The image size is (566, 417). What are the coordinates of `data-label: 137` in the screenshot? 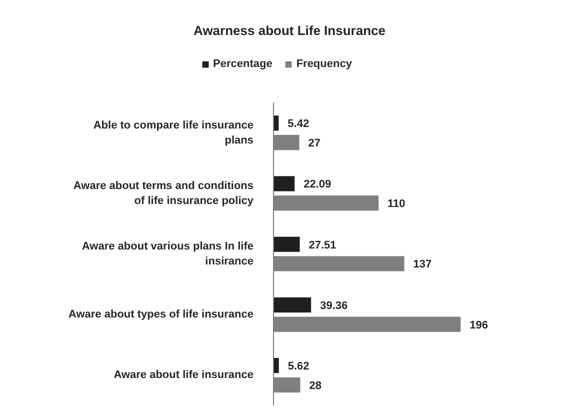 It's located at (422, 264).